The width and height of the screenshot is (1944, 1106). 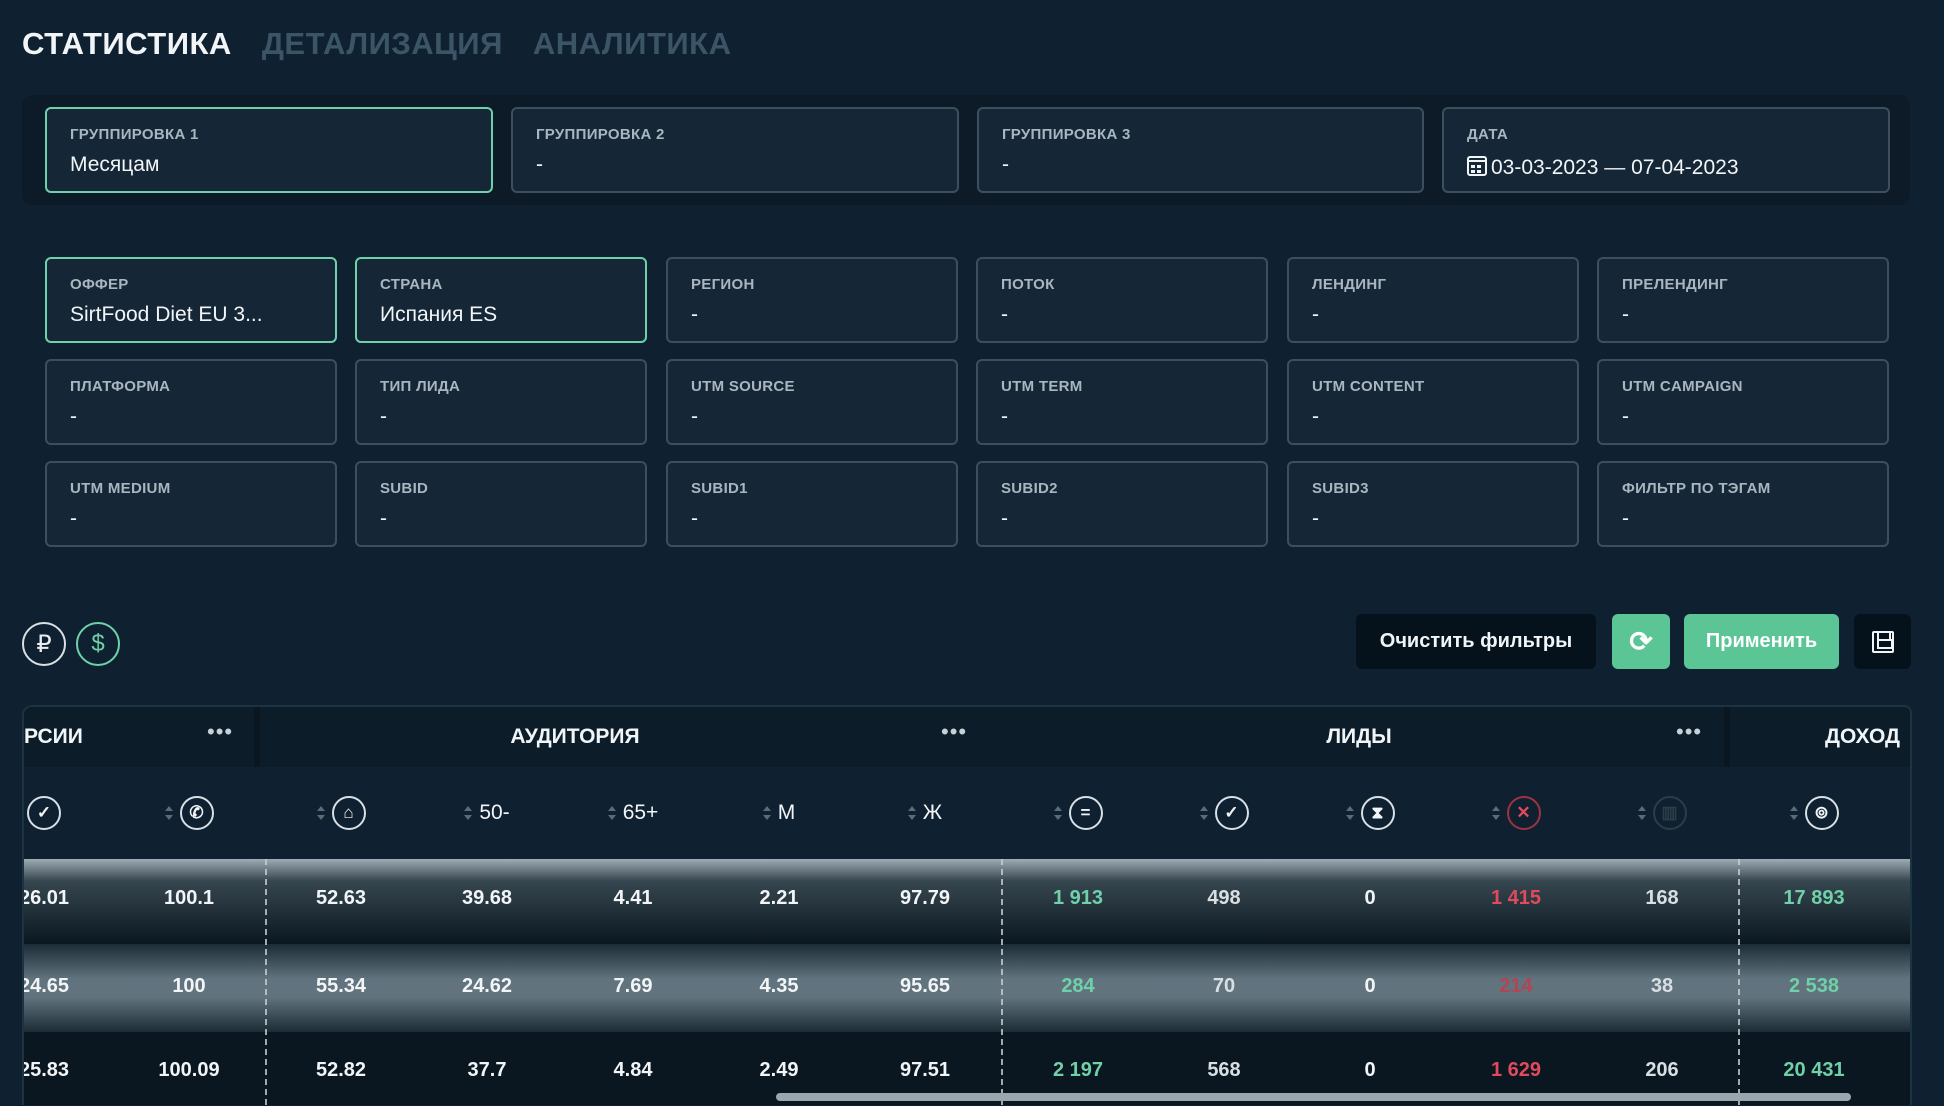 I want to click on table-cell: 206, so click(x=1662, y=1070).